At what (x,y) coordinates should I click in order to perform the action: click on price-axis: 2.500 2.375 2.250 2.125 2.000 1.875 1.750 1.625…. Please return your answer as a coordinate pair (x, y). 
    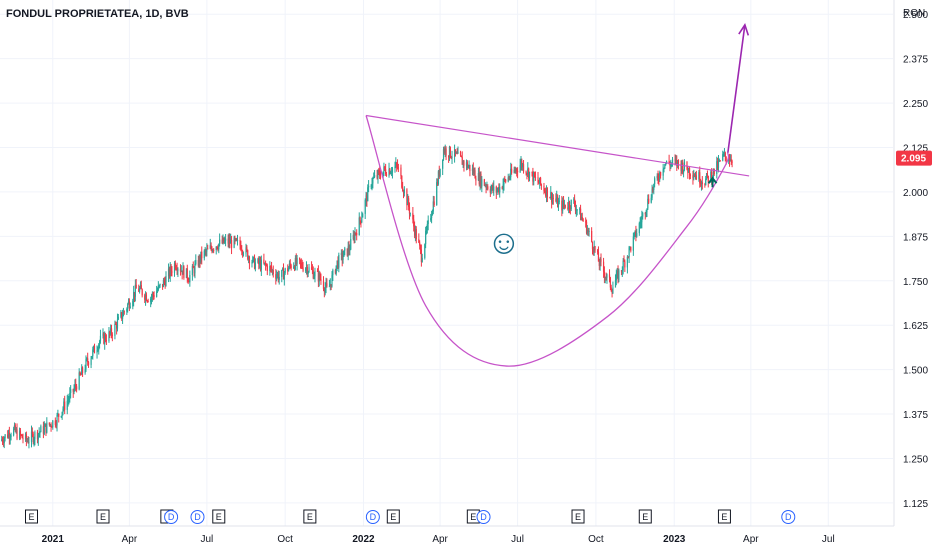
    Looking at the image, I should click on (915, 260).